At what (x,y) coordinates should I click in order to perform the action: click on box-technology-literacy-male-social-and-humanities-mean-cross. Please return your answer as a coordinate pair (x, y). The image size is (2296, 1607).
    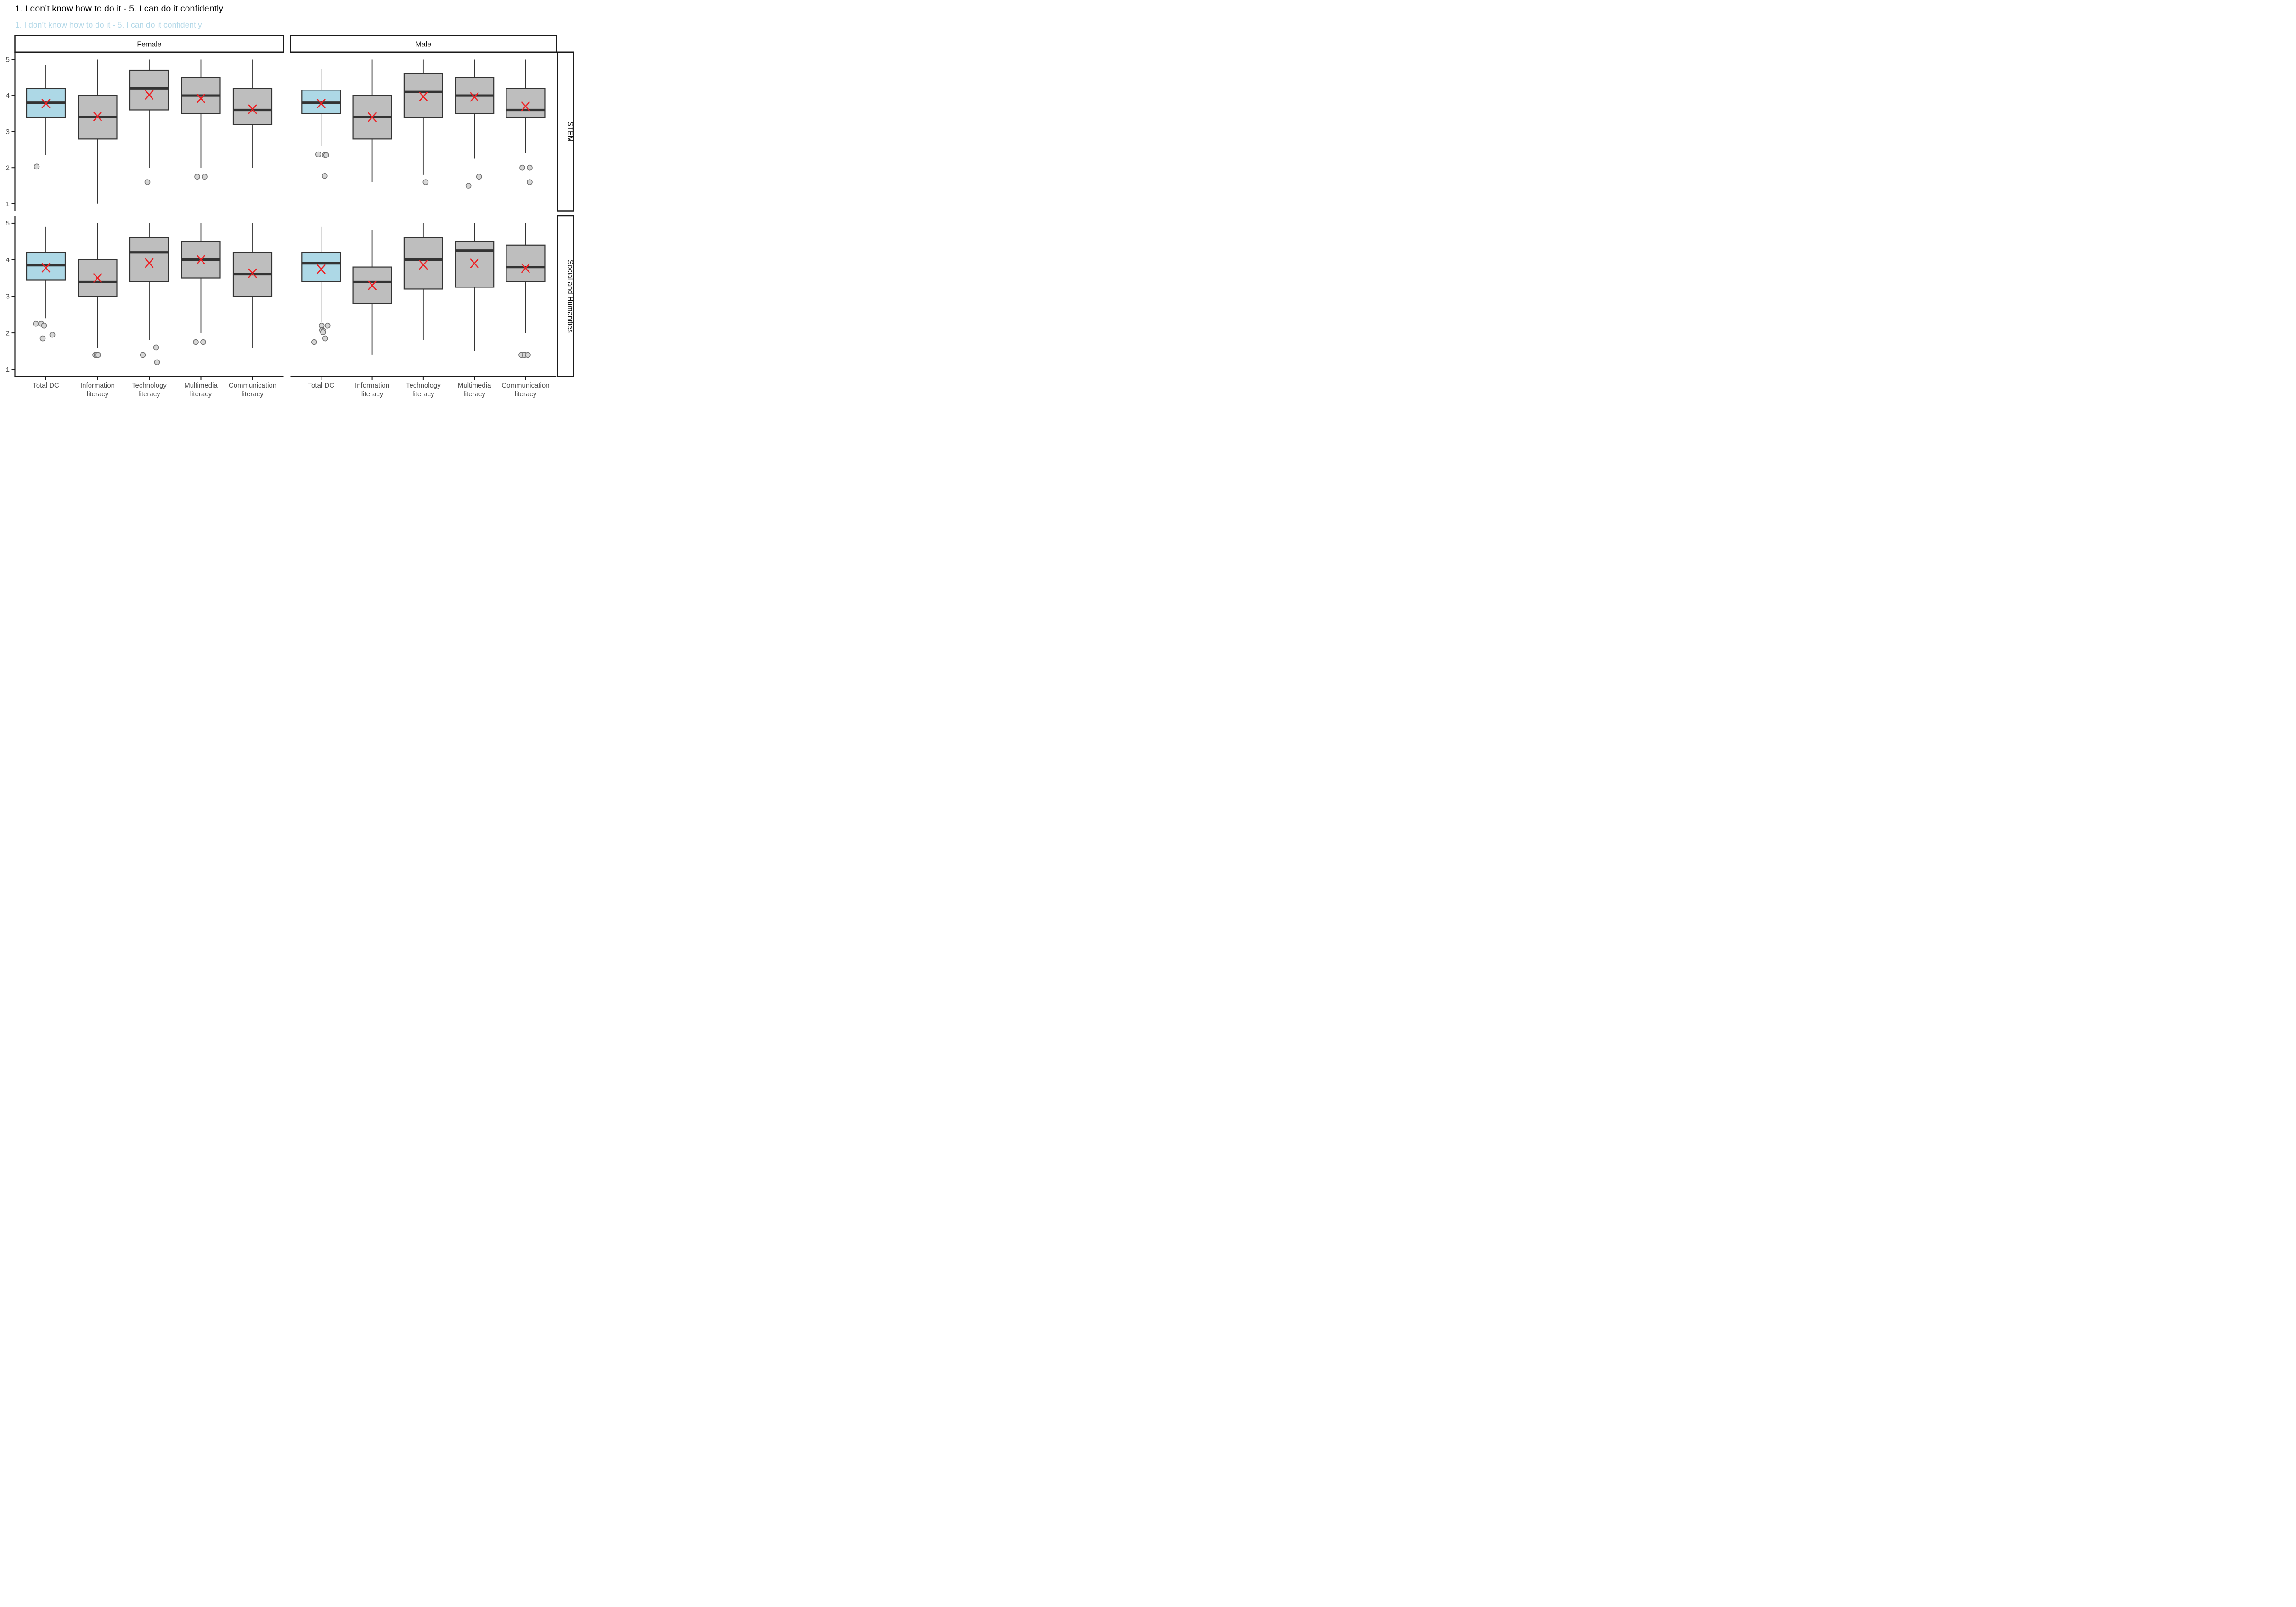
    Looking at the image, I should click on (423, 265).